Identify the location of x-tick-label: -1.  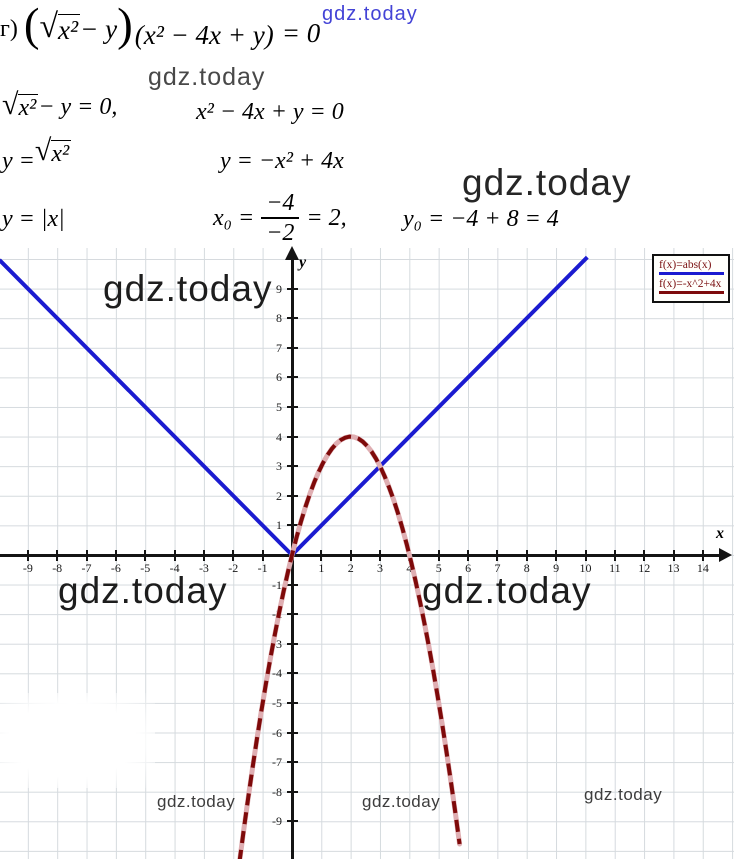
(262, 568).